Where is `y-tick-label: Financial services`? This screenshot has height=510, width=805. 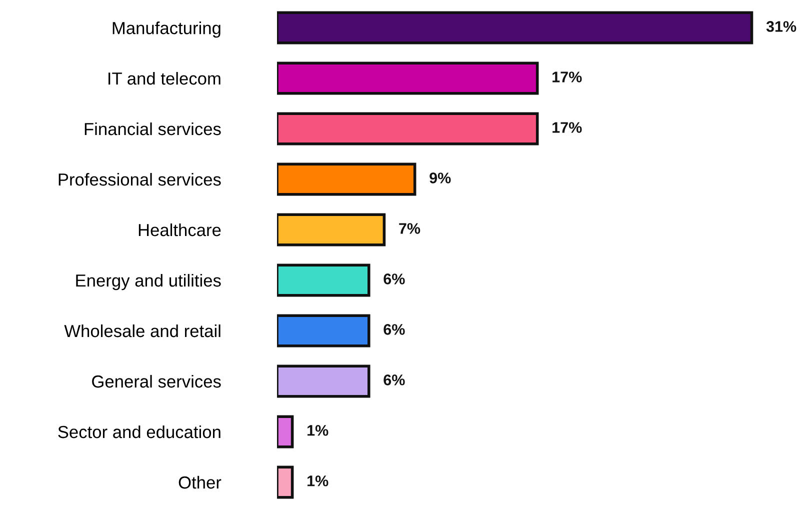
y-tick-label: Financial services is located at coordinates (152, 129).